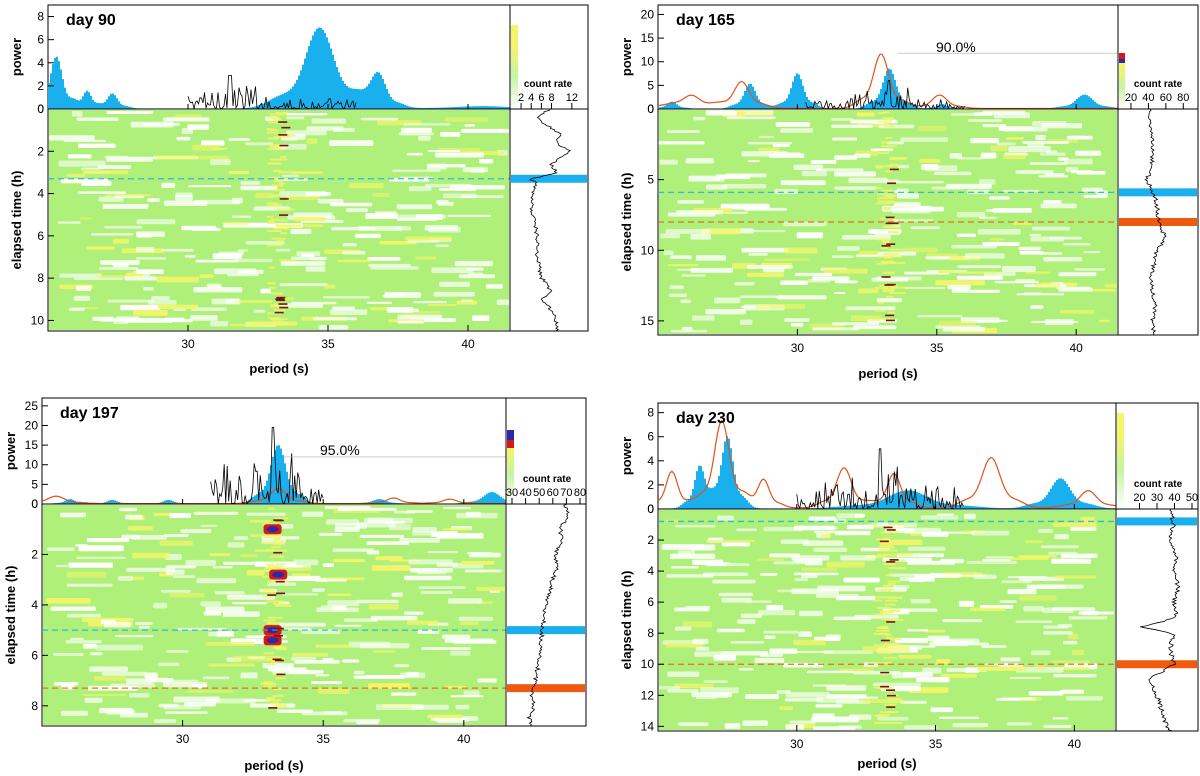 This screenshot has height=776, width=1200. I want to click on colorbar-tick-label: 50, so click(1192, 498).